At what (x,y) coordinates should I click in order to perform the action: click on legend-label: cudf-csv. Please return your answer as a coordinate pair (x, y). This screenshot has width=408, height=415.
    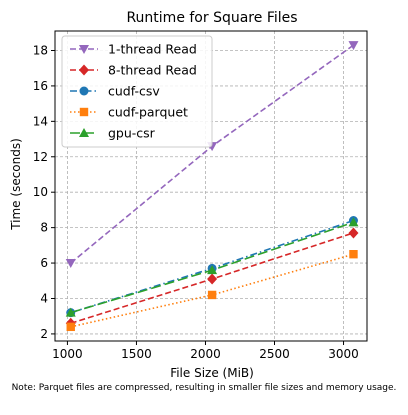
    Looking at the image, I should click on (134, 91).